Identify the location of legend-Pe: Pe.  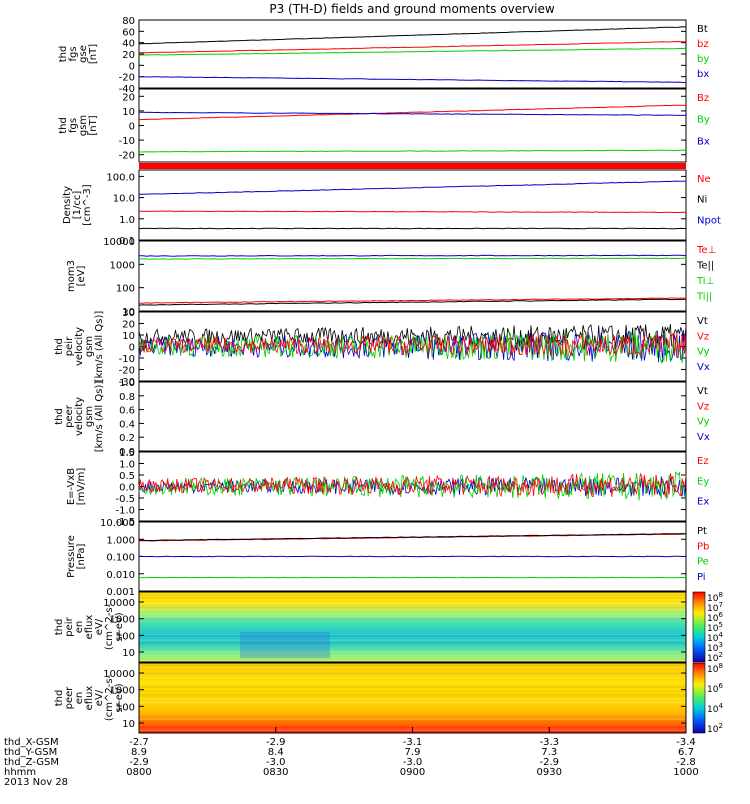
(703, 562).